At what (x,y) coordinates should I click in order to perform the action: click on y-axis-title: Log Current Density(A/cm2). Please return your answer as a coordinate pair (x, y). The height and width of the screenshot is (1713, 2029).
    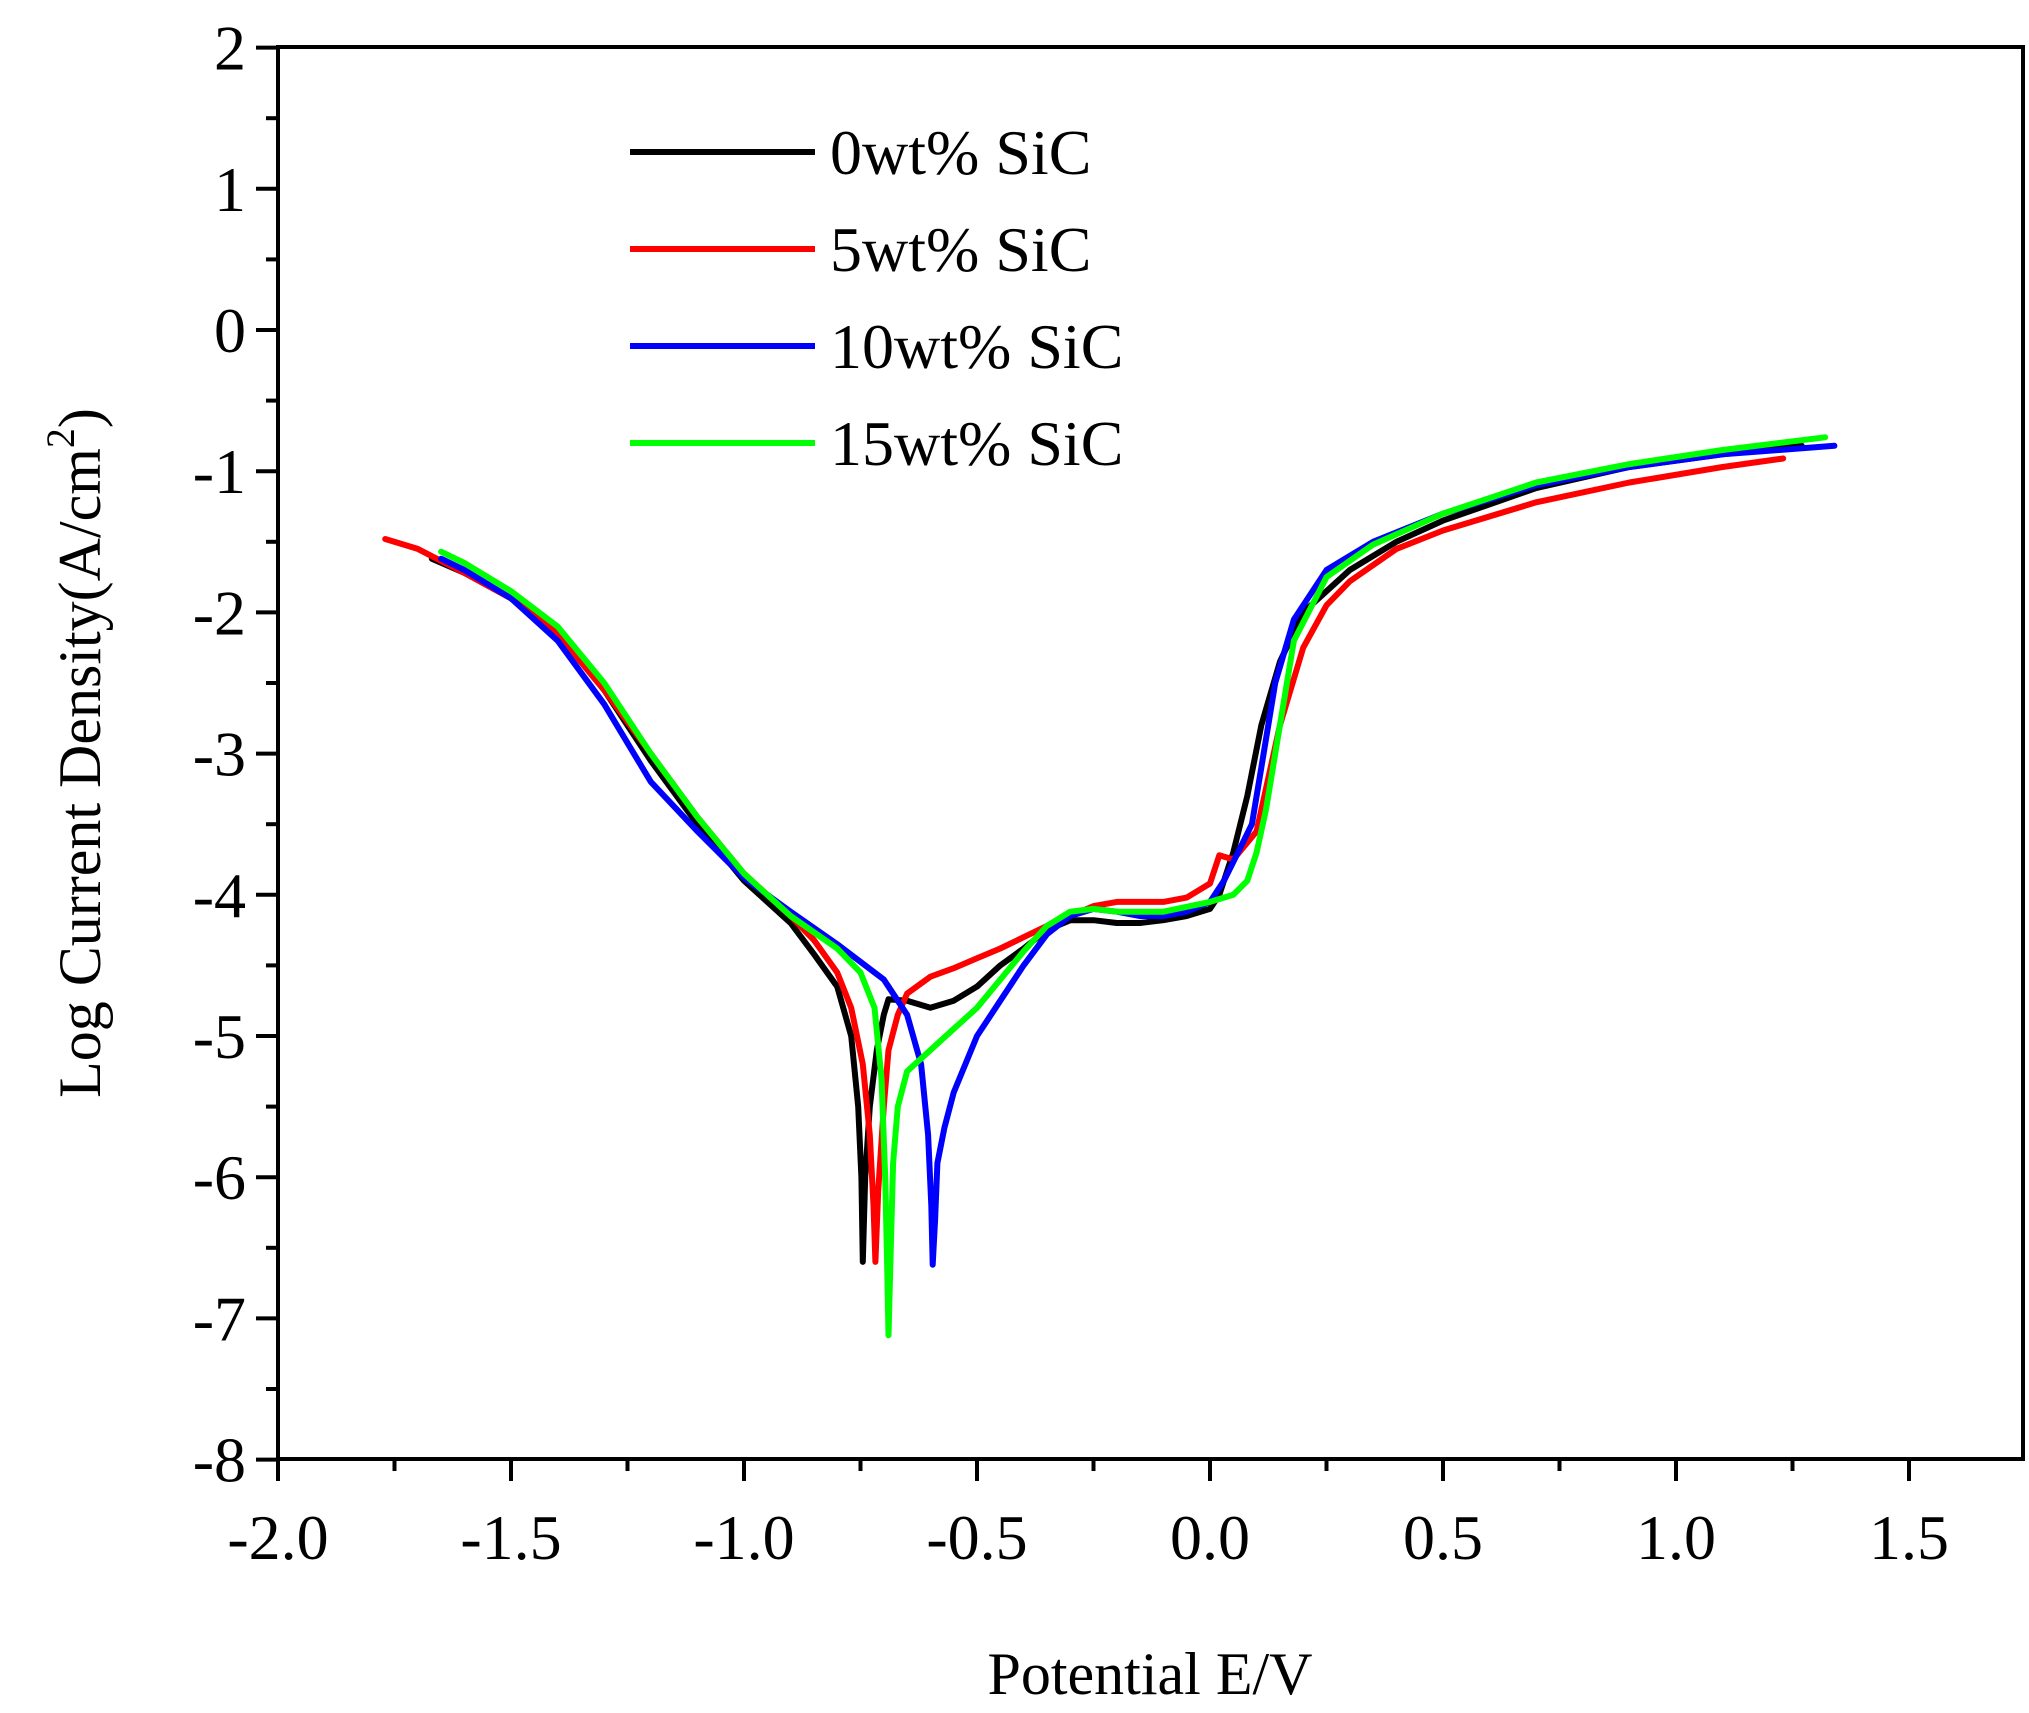
    Looking at the image, I should click on (75, 753).